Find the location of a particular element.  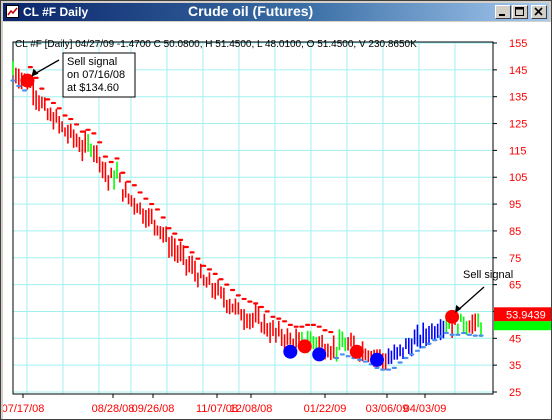

price-tick-label: 145 is located at coordinates (518, 71).